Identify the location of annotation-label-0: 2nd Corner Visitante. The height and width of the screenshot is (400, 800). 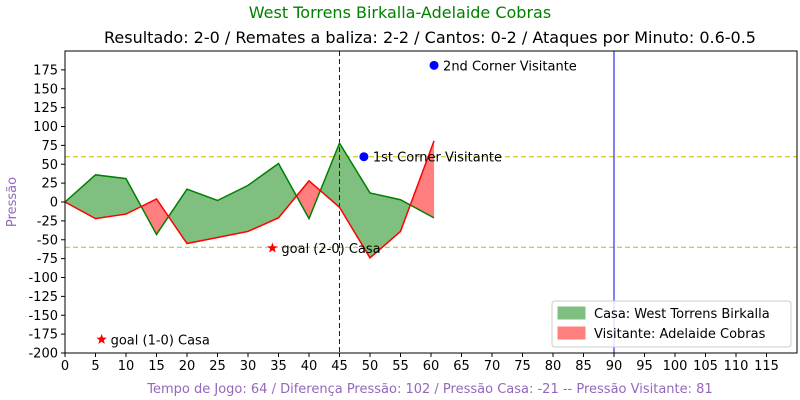
(510, 66).